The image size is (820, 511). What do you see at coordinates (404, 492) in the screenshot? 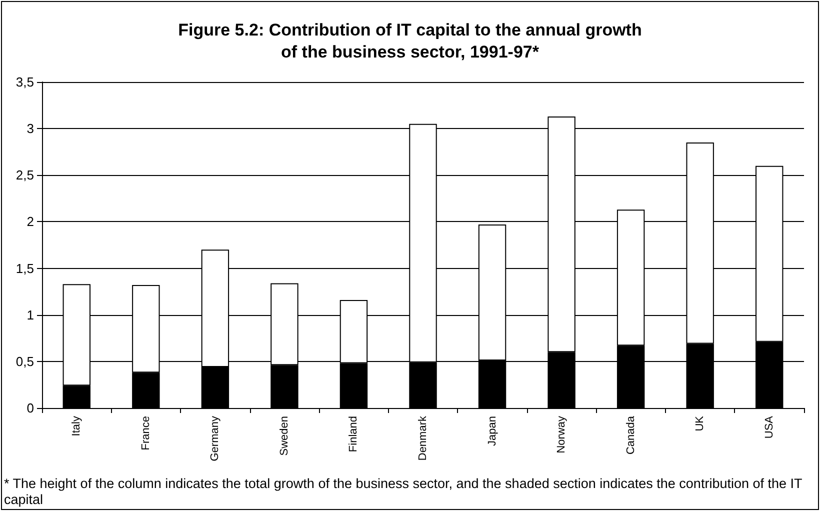
I see `text: * The height of the column indicates the total growth of the business sector, and the shaded section indicates the contribution of the IT capital` at bounding box center [404, 492].